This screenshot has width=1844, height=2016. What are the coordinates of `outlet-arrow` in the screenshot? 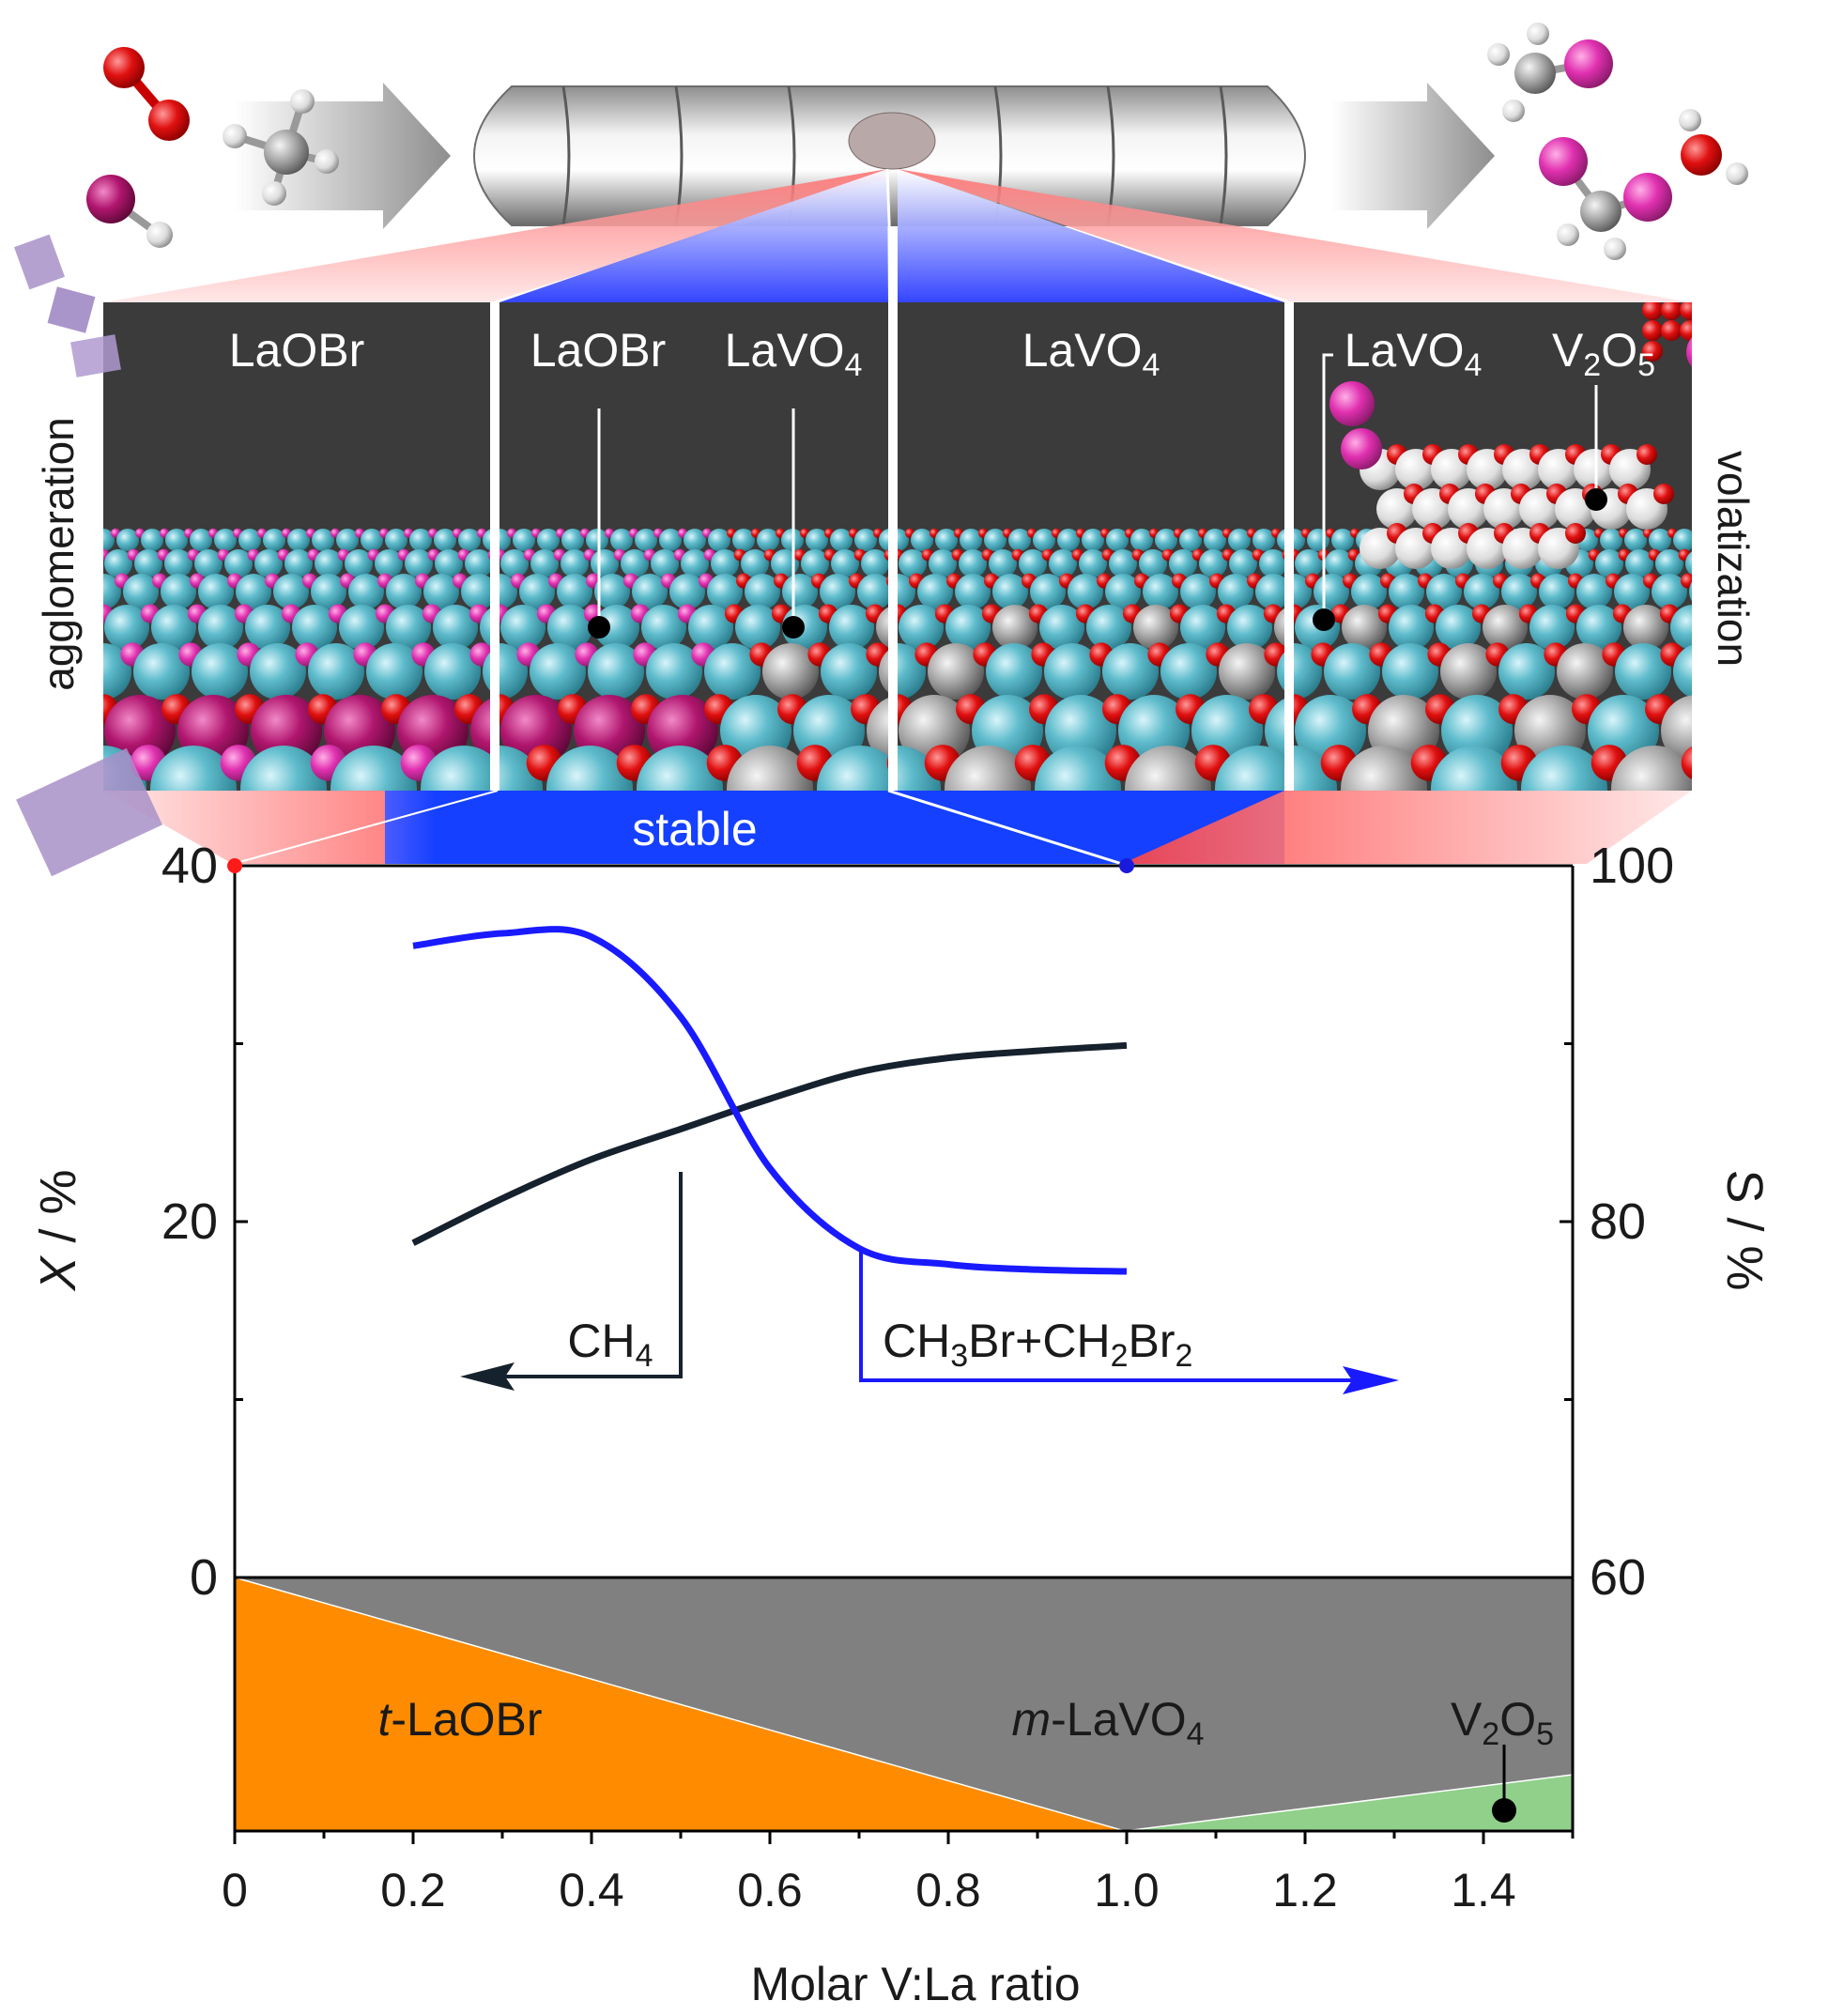 It's located at (1413, 156).